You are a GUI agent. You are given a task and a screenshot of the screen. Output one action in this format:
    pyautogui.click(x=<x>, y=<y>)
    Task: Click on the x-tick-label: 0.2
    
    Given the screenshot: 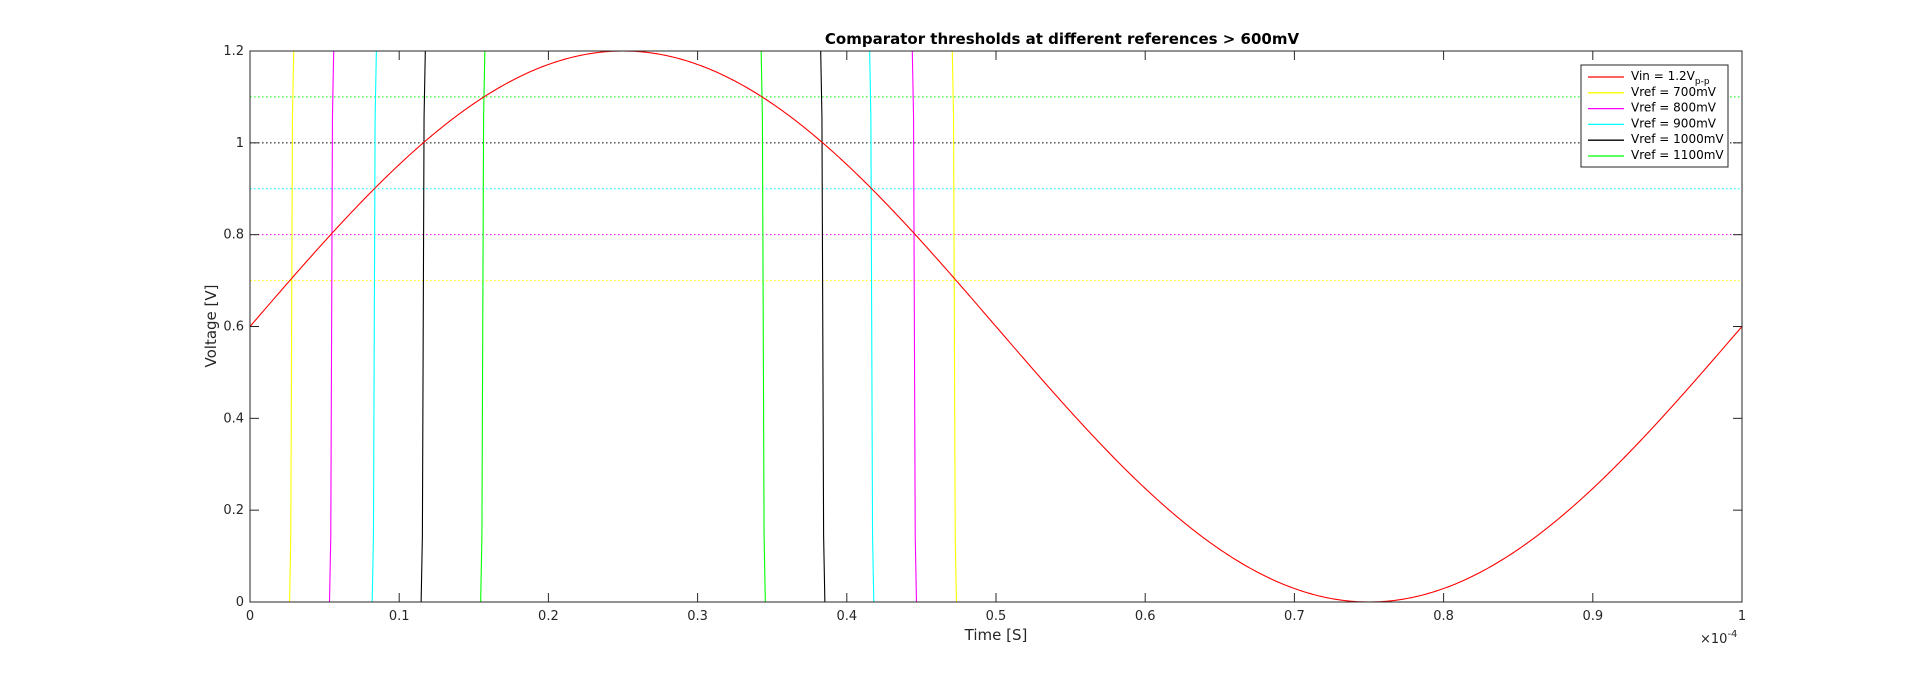 What is the action you would take?
    pyautogui.click(x=548, y=616)
    